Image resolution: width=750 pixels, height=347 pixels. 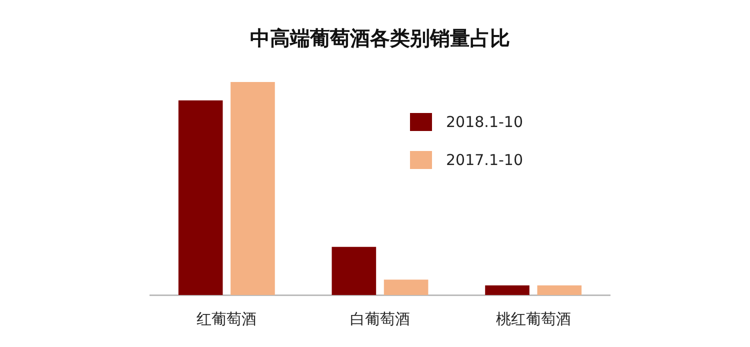 What do you see at coordinates (484, 160) in the screenshot?
I see `legend-label: 2017.1-10` at bounding box center [484, 160].